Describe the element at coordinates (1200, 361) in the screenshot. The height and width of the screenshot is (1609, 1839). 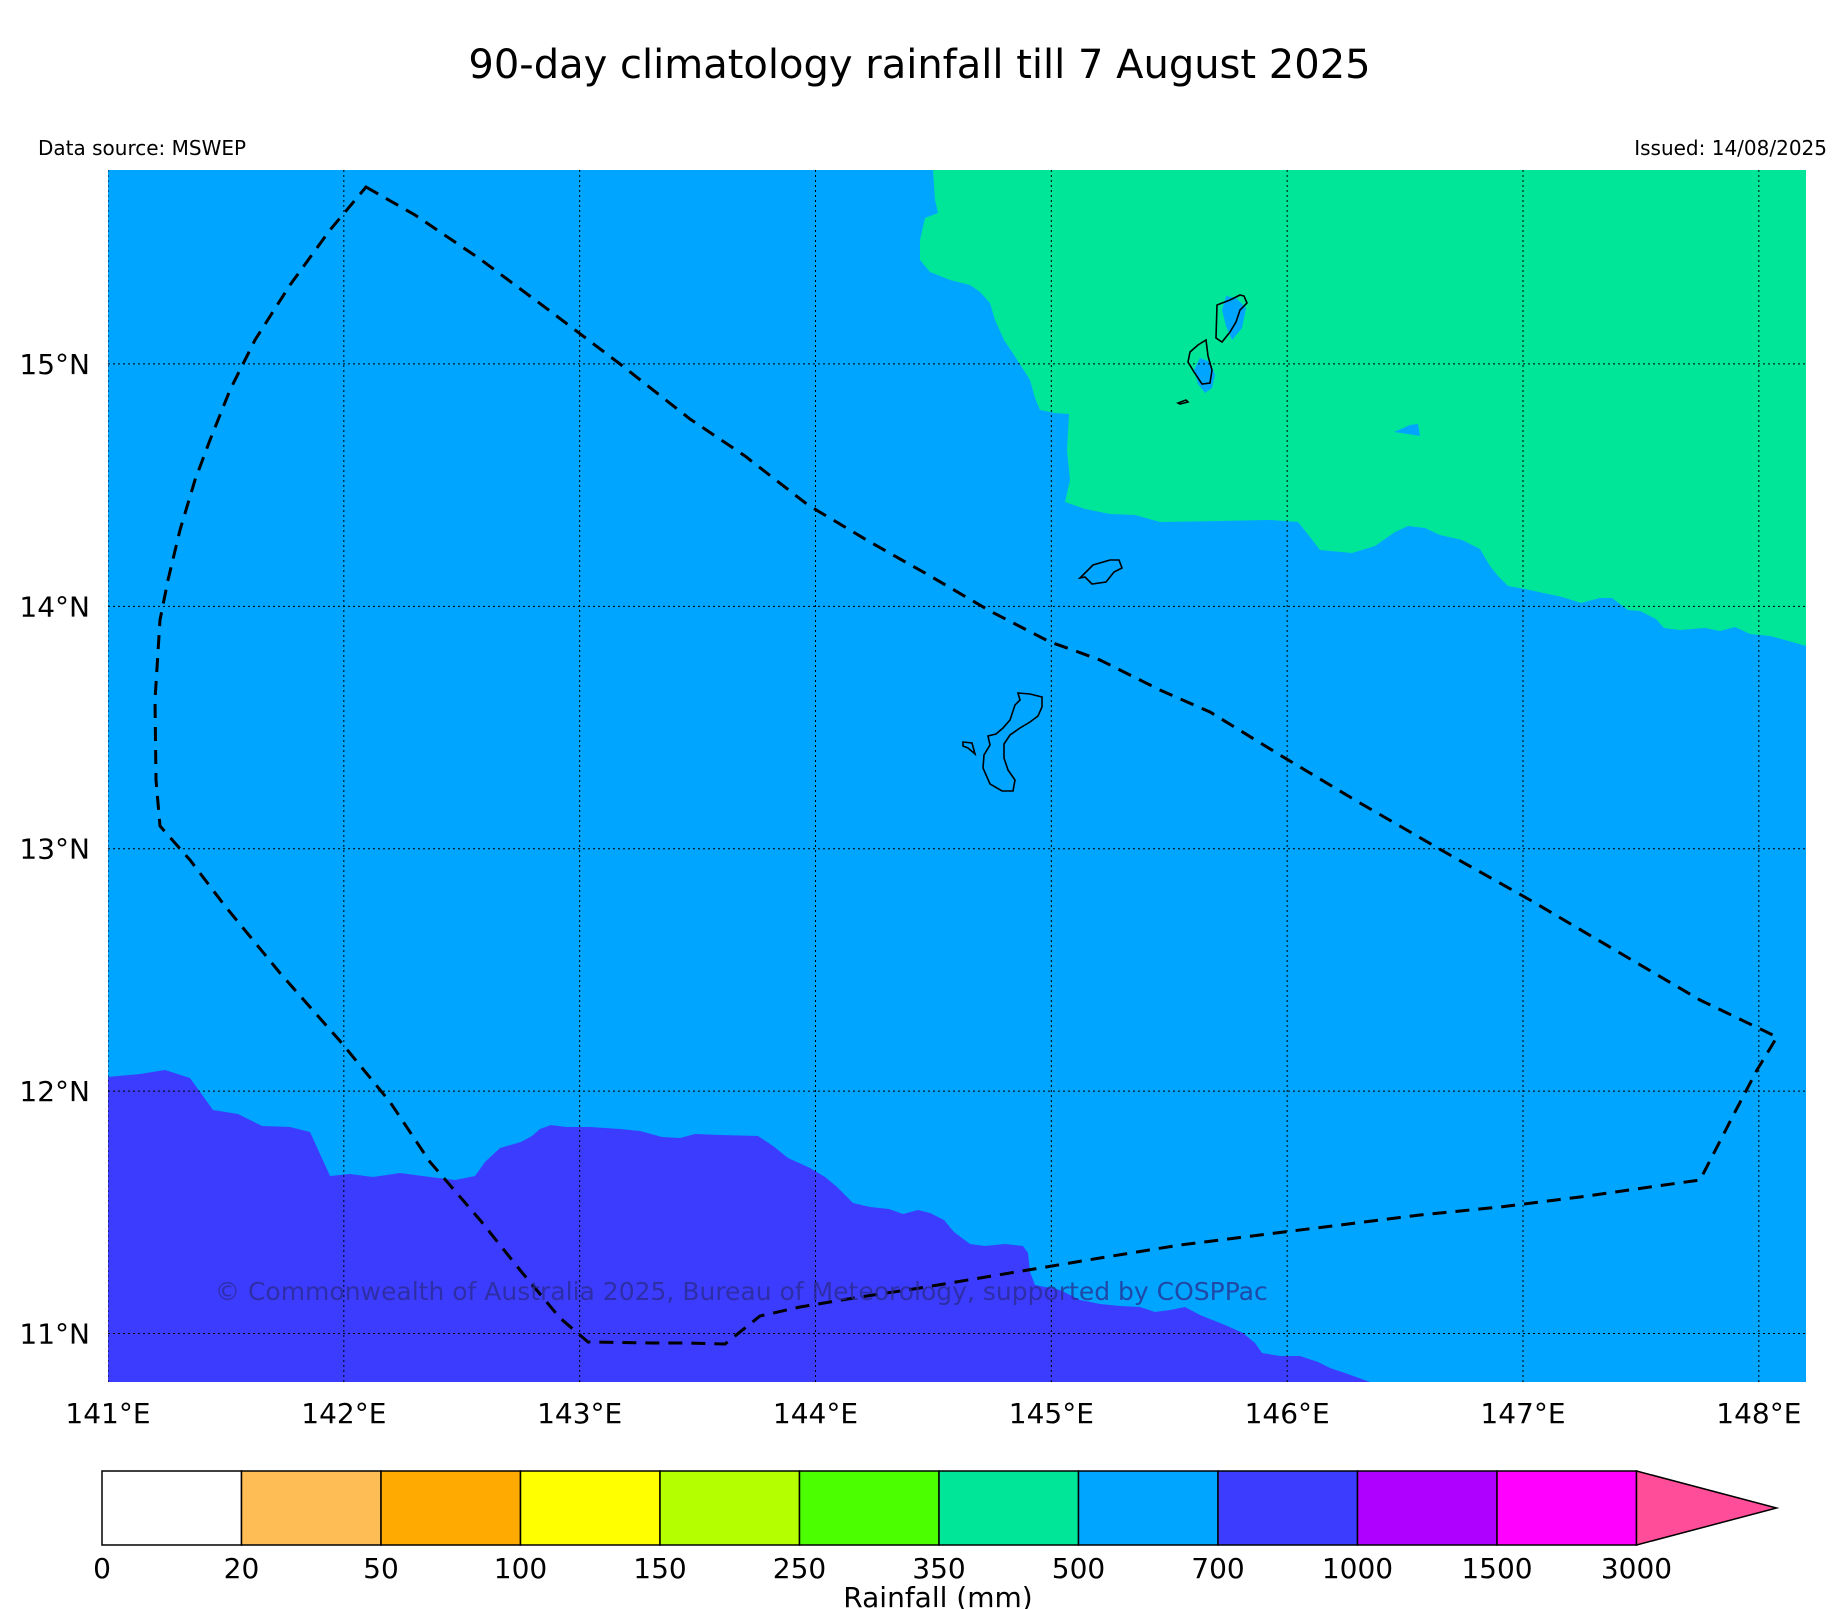
I see `tinian-coastline` at that location.